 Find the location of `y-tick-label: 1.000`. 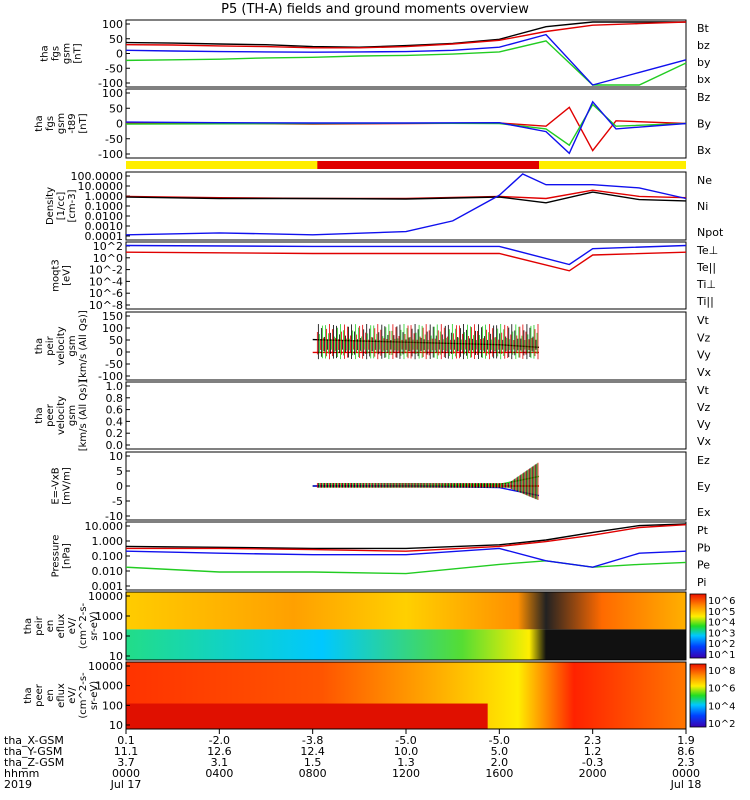

y-tick-label: 1.000 is located at coordinates (108, 541).